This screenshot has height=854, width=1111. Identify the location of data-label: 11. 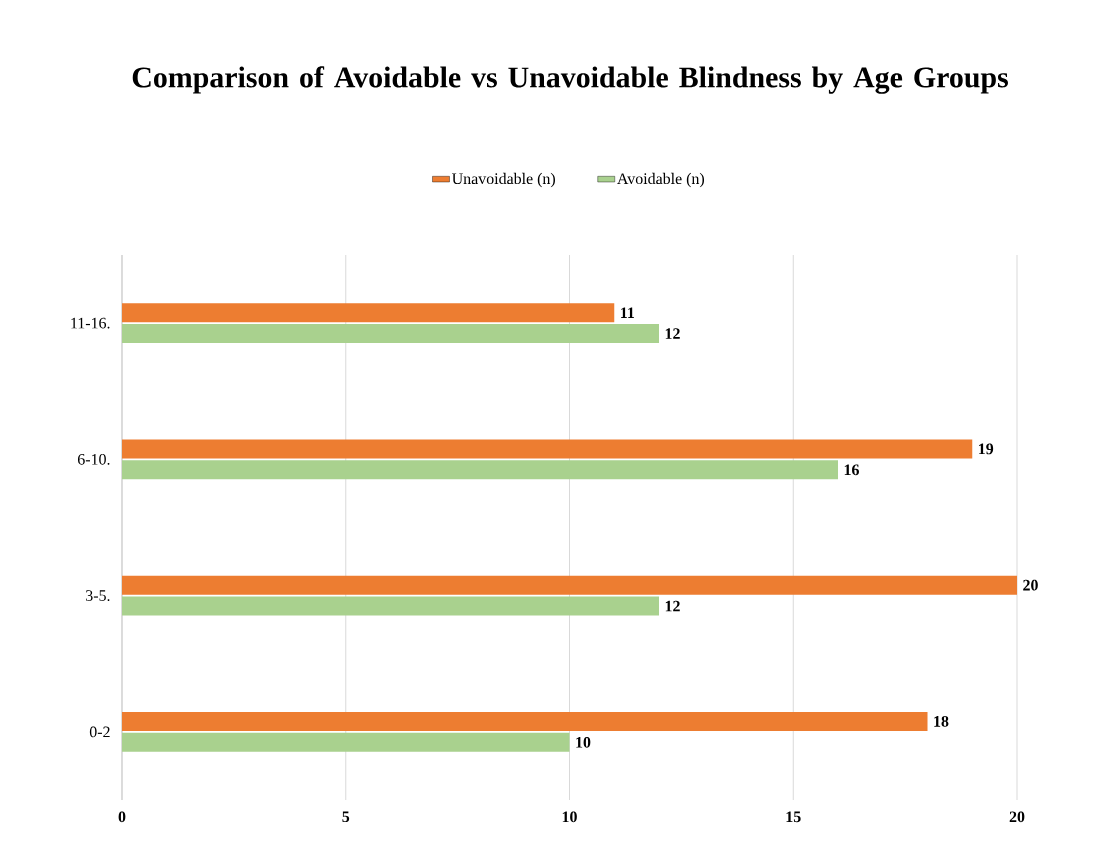
(627, 312).